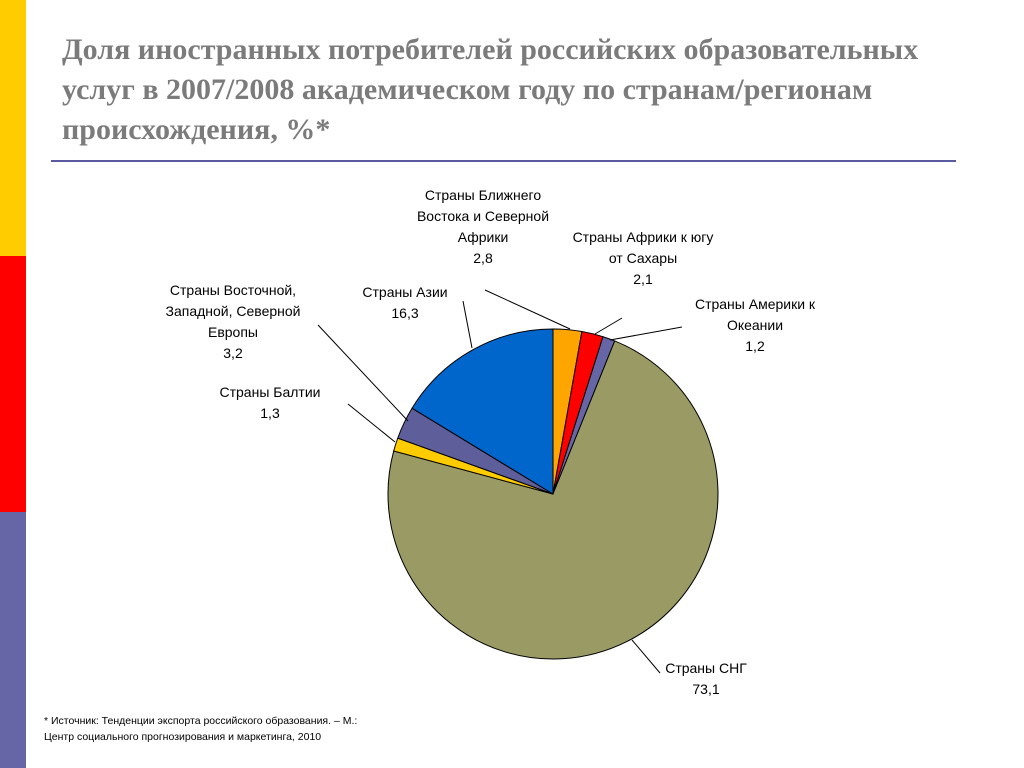 This screenshot has height=768, width=1024. Describe the element at coordinates (233, 290) in the screenshot. I see `slice-label-line-5-0: Страны Восточной,` at that location.